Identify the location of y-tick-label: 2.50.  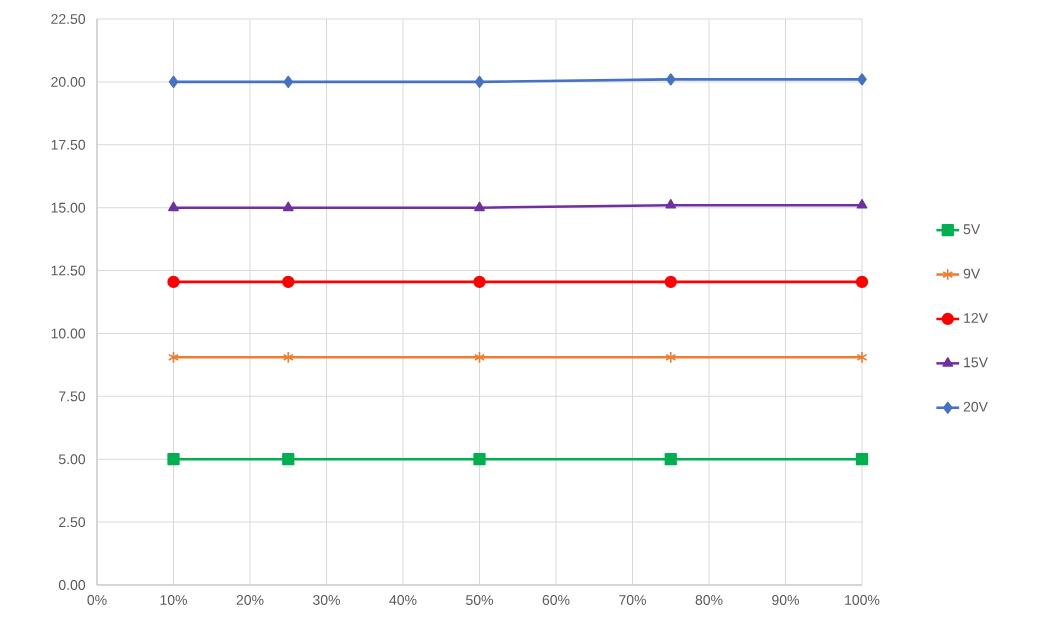
(72, 522).